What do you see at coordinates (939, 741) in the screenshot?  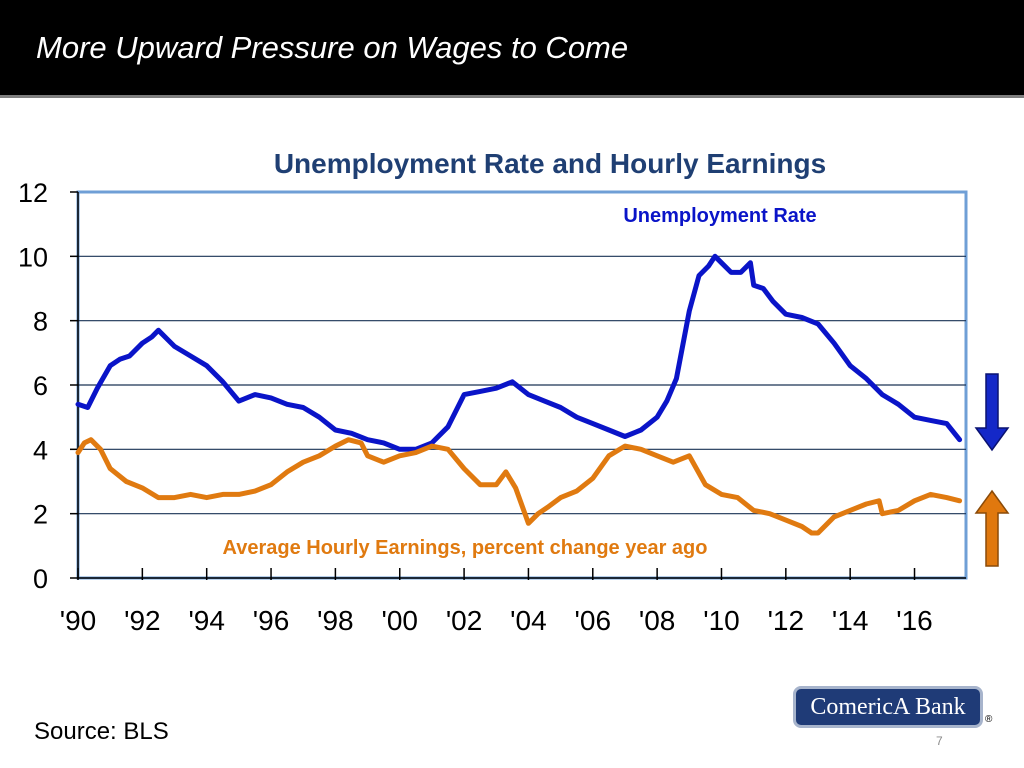 I see `page-number: 7` at bounding box center [939, 741].